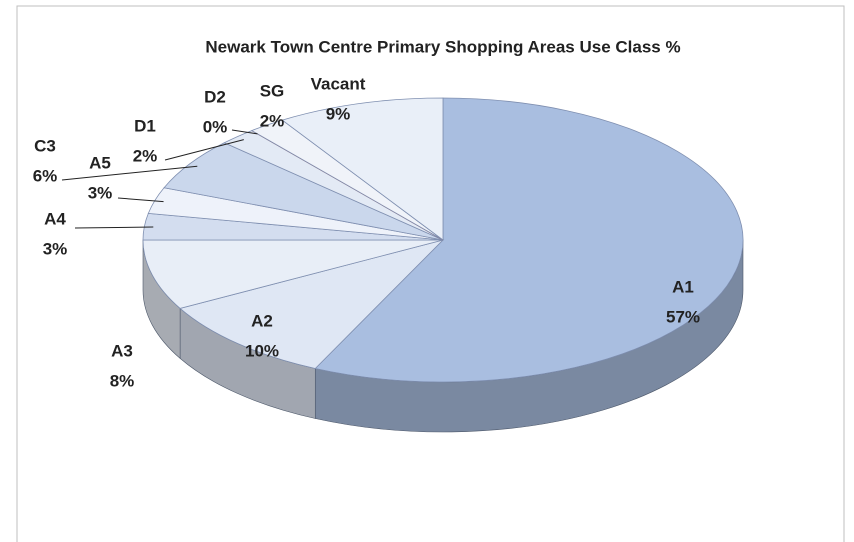 The height and width of the screenshot is (542, 854). Describe the element at coordinates (215, 96) in the screenshot. I see `data-label-name: D2` at that location.